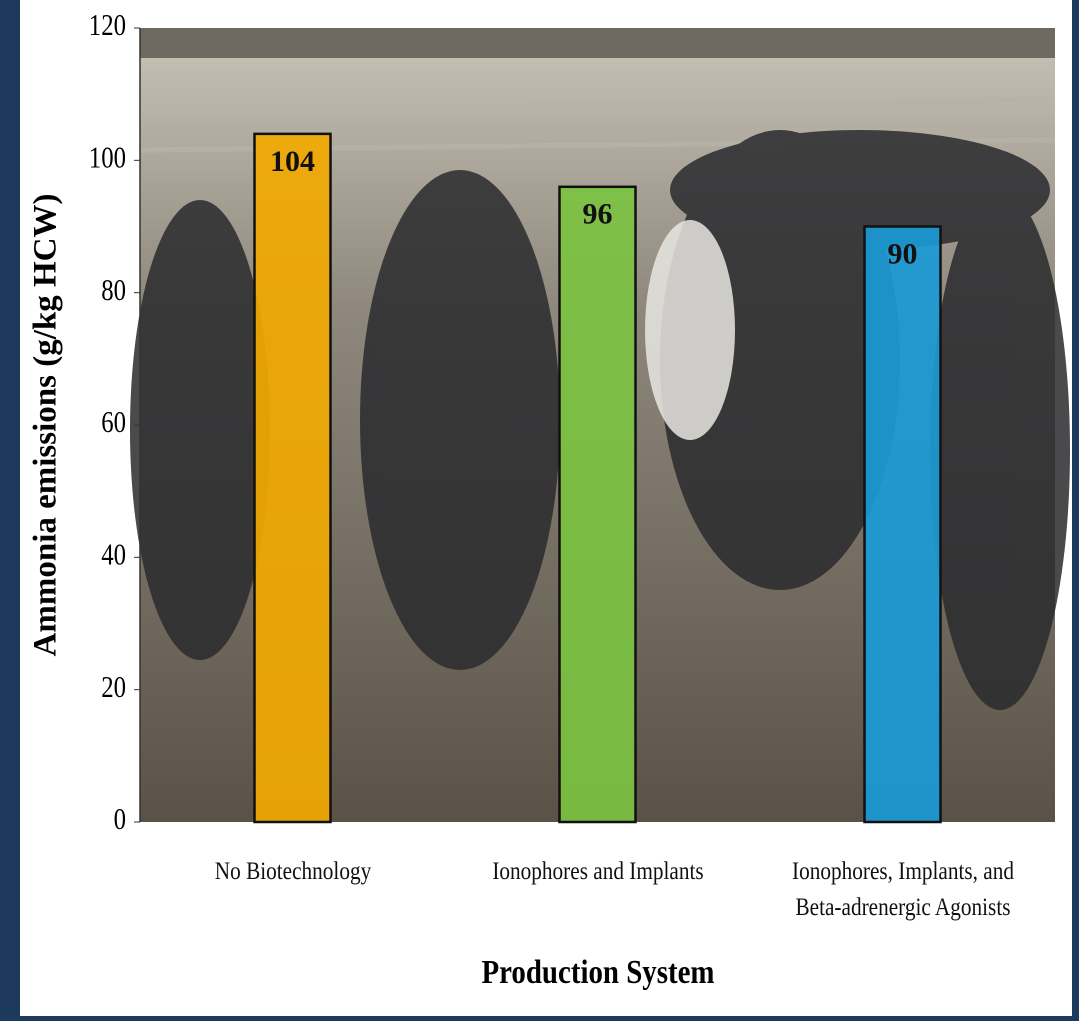  Describe the element at coordinates (292, 161) in the screenshot. I see `value-label: 104` at that location.